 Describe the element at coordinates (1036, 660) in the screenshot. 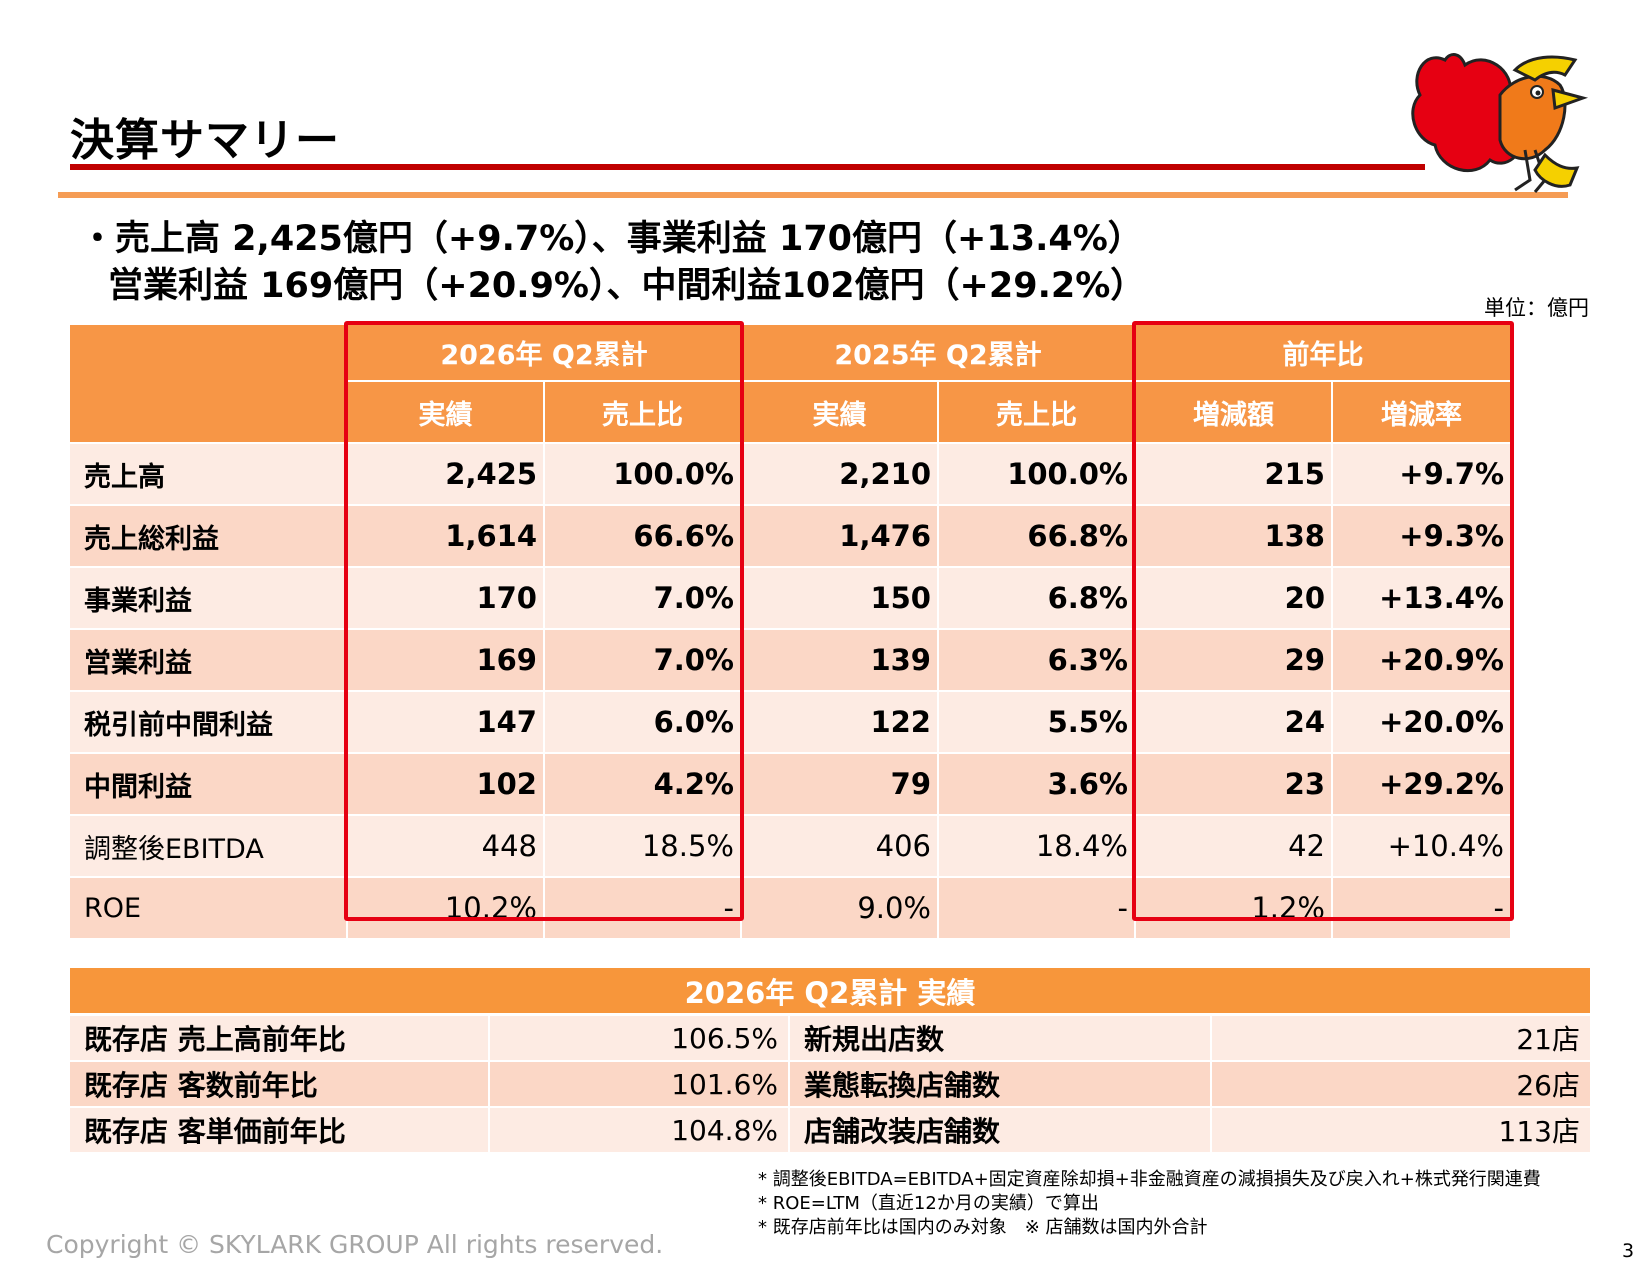

I see `table-cell: 6.3%` at that location.